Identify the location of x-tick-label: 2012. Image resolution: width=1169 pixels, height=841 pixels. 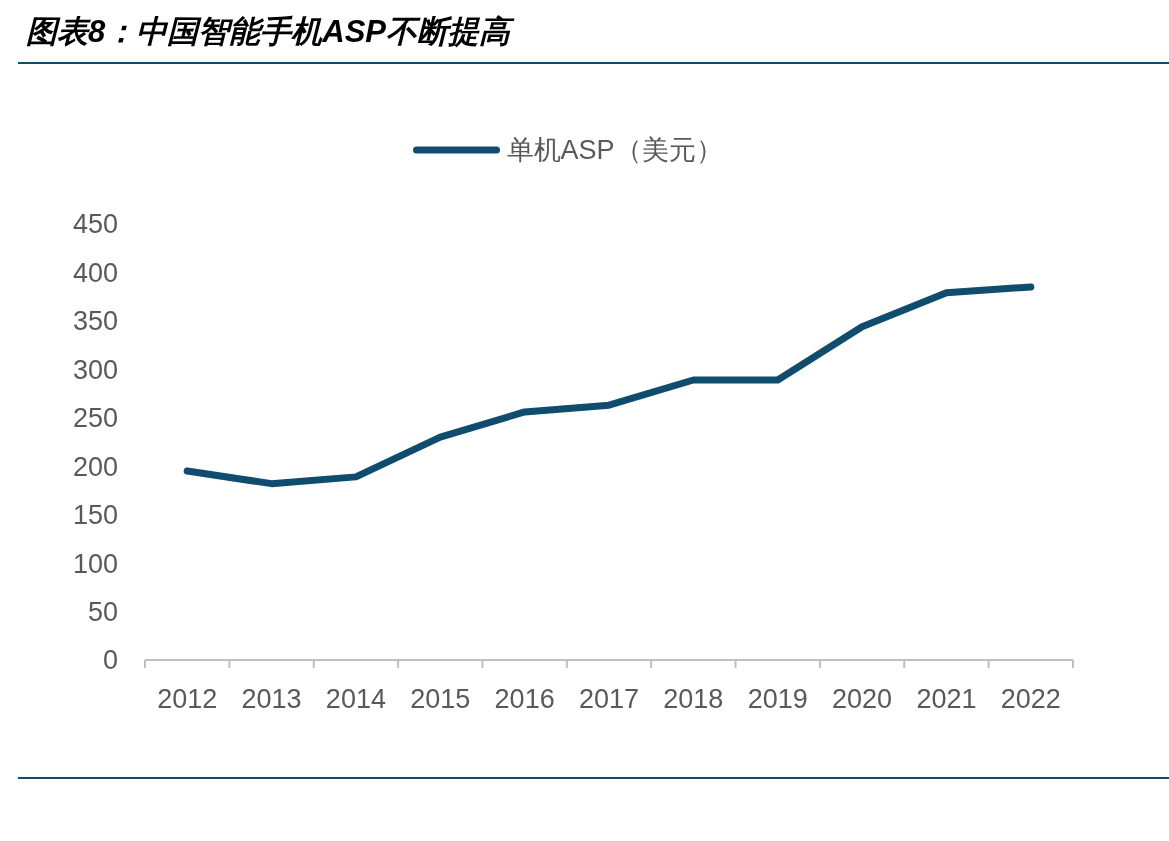
(187, 699).